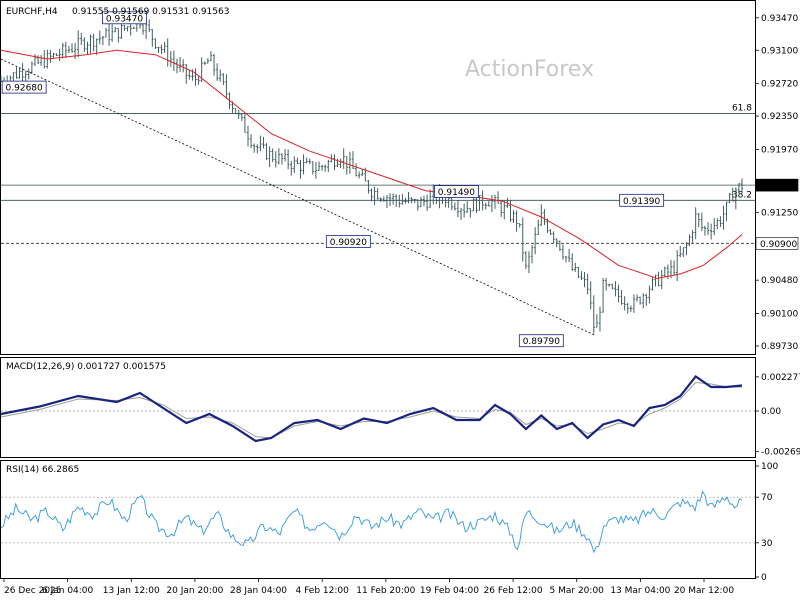 This screenshot has height=600, width=800. What do you see at coordinates (771, 412) in the screenshot?
I see `macd-y-tick-label: 0.00` at bounding box center [771, 412].